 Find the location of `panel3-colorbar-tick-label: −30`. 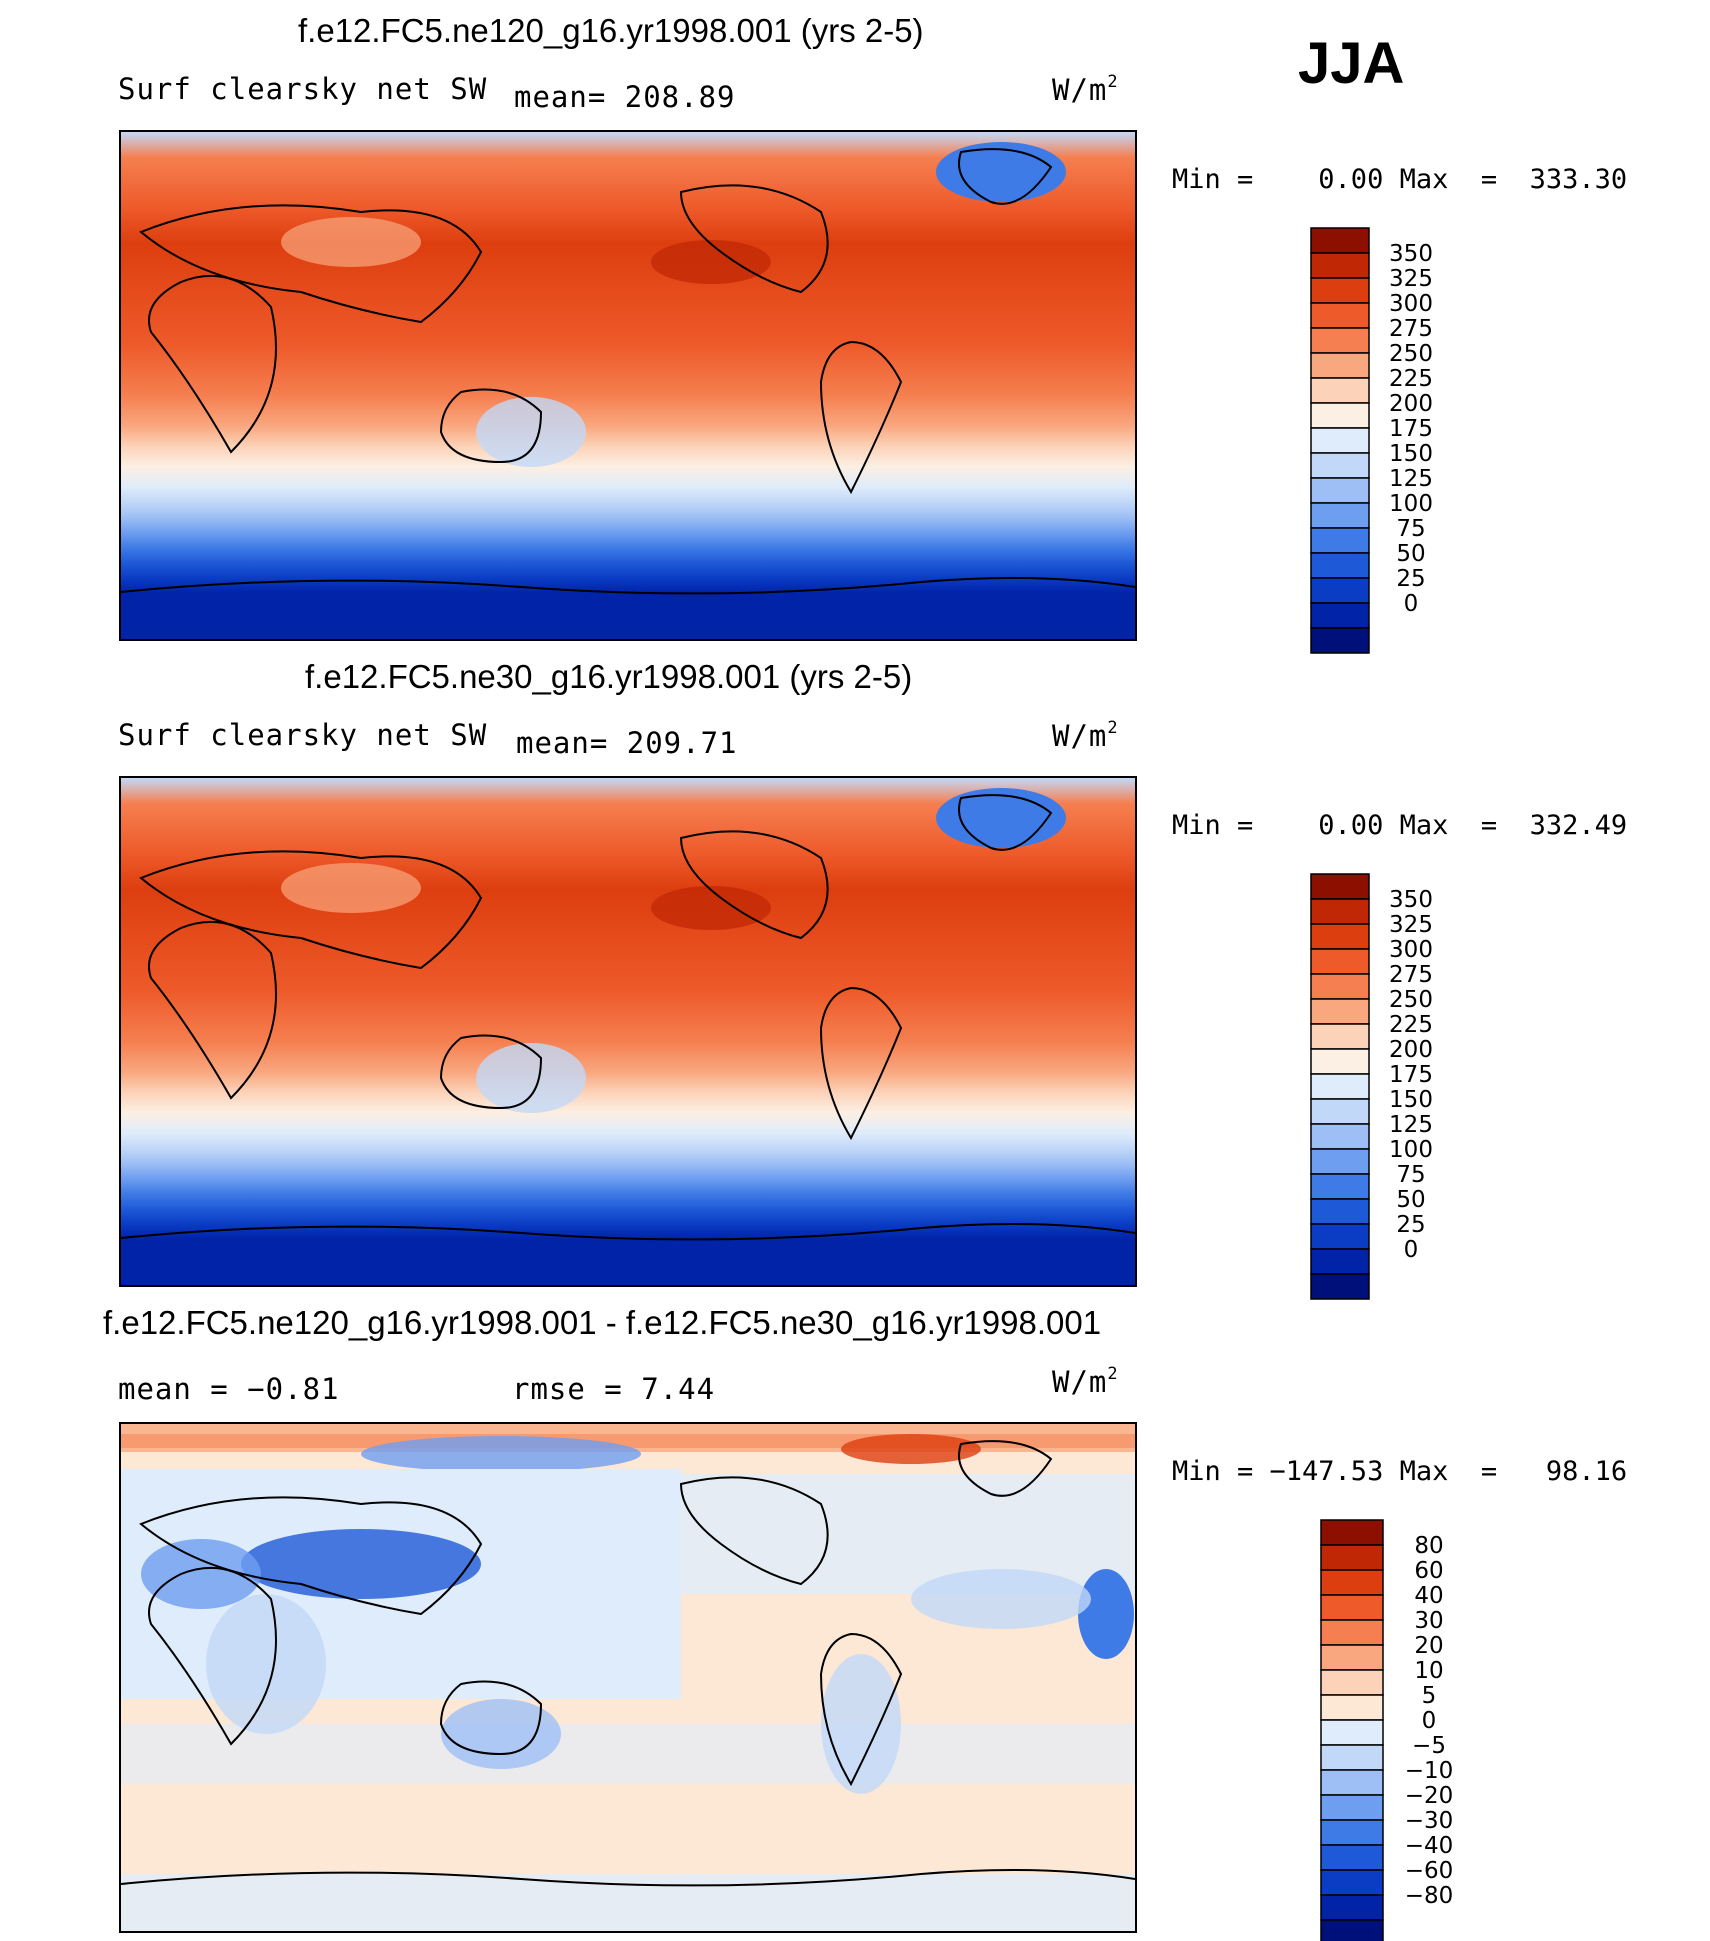

panel3-colorbar-tick-label: −30 is located at coordinates (1429, 1821).